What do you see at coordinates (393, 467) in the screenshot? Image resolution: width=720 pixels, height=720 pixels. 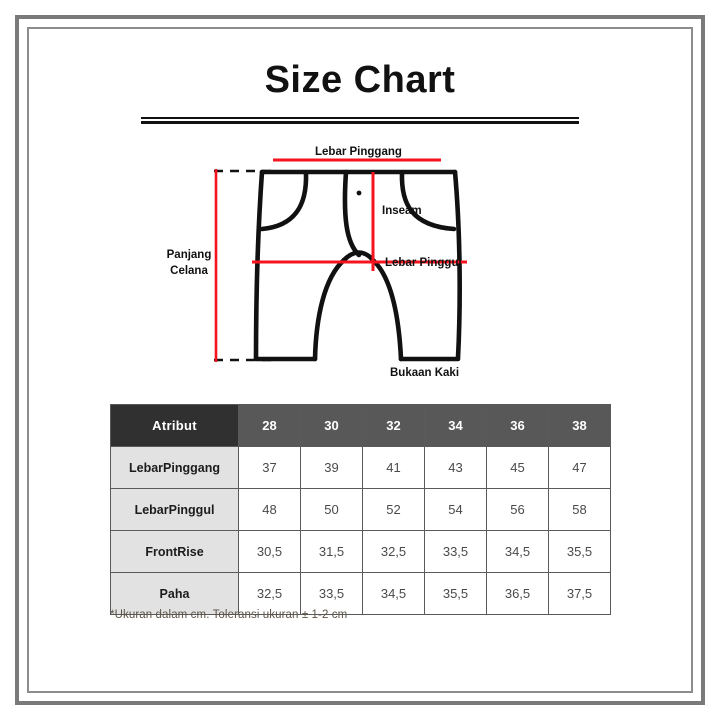 I see `cell-lebarpinggang-32: 41` at bounding box center [393, 467].